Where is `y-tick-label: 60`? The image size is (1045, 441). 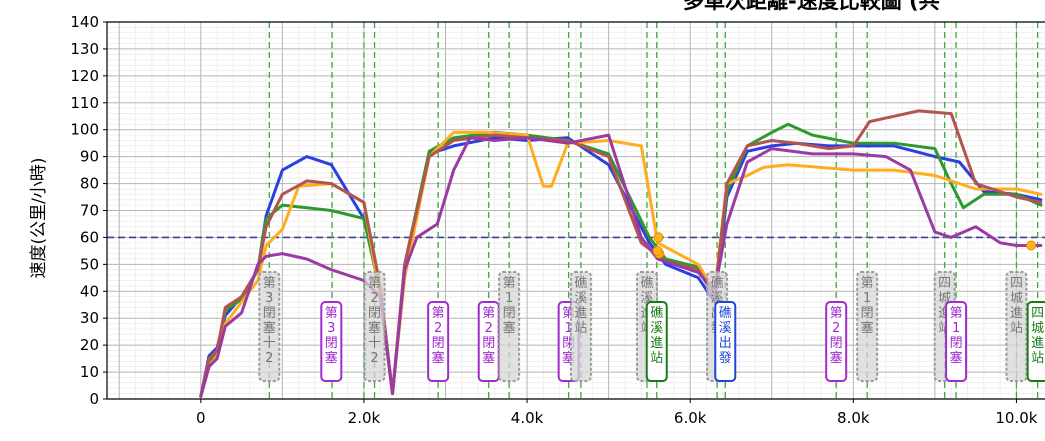
y-tick-label: 60 is located at coordinates (89, 237).